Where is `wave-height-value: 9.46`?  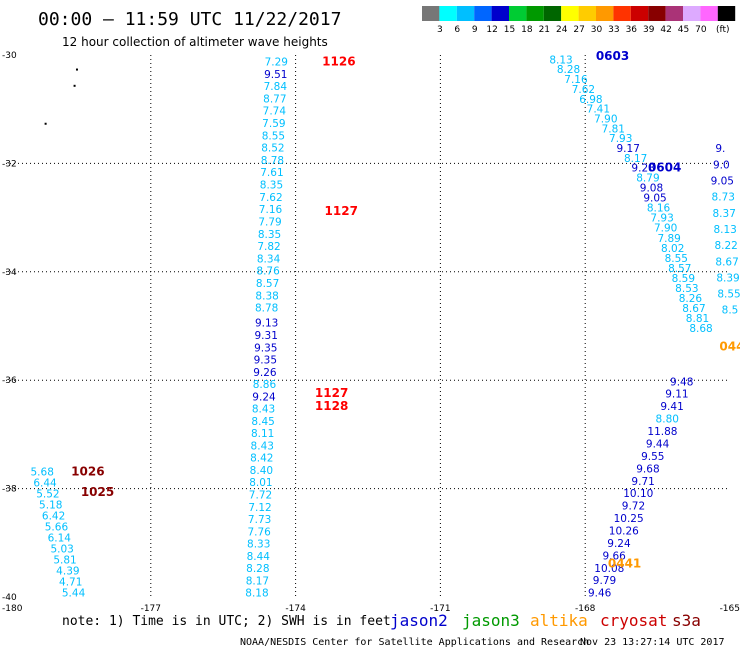
wave-height-value: 9.46 is located at coordinates (600, 594).